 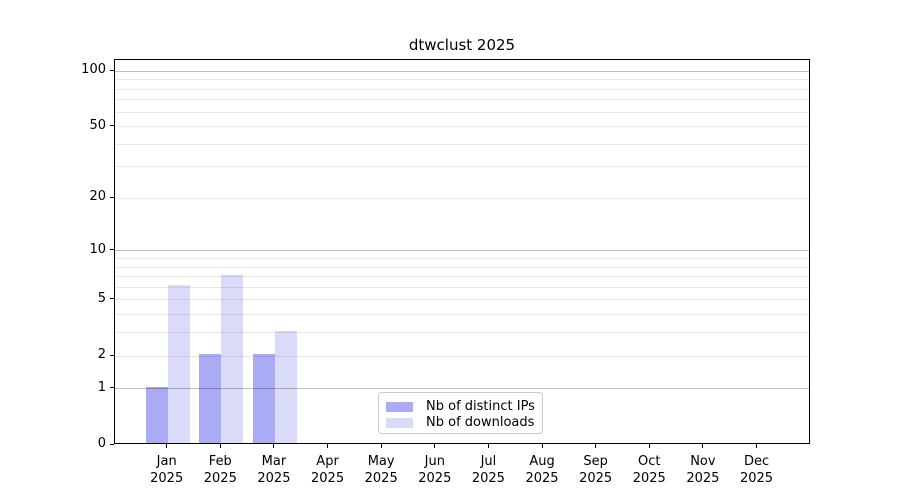 What do you see at coordinates (263, 398) in the screenshot?
I see `bar-mar-distinct-ips` at bounding box center [263, 398].